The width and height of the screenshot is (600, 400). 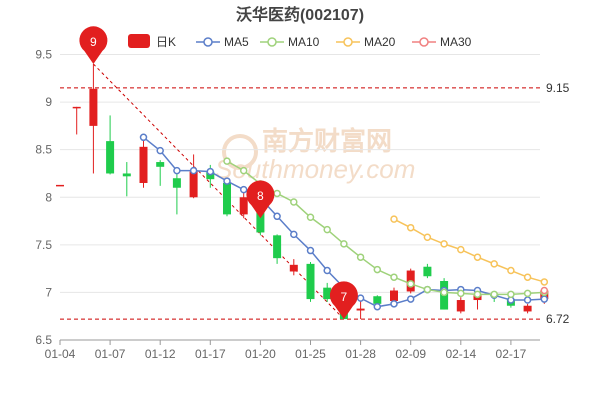 I want to click on pin-label: 7, so click(x=344, y=297).